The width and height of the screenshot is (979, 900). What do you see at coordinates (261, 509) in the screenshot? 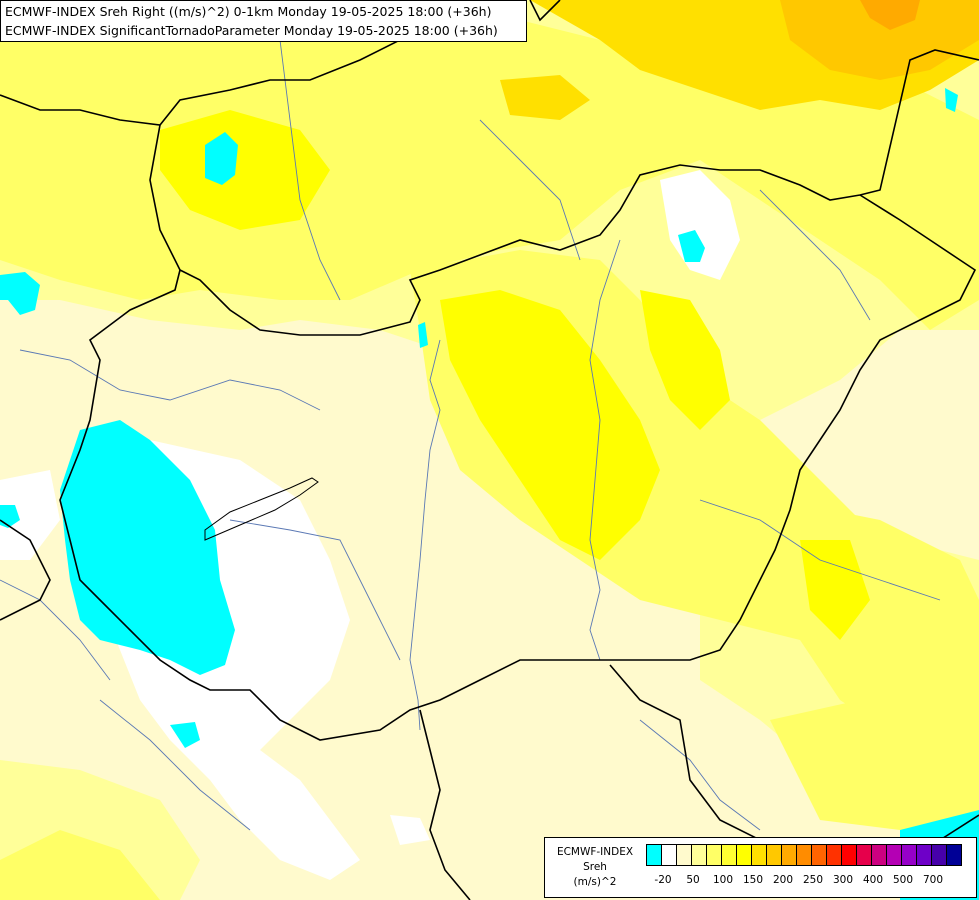
I see `lake-outline` at bounding box center [261, 509].